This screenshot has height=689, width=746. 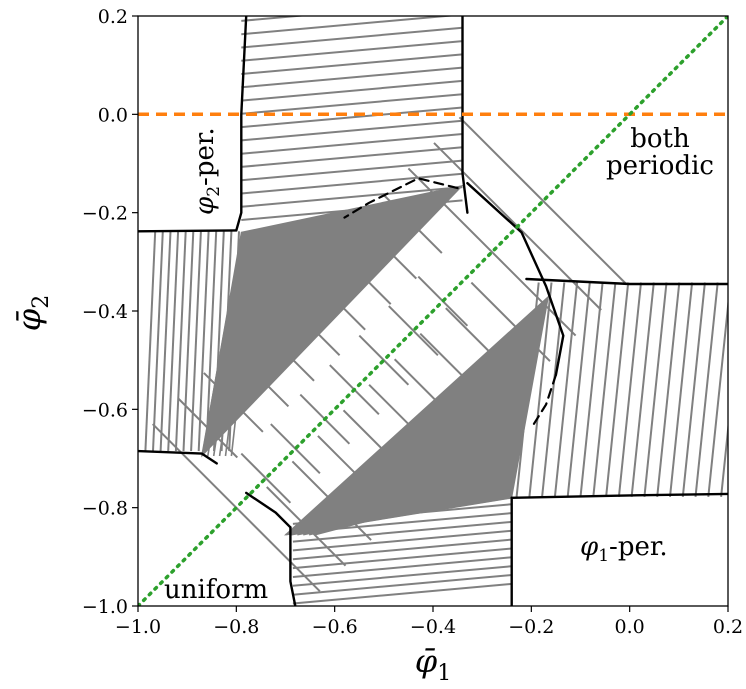 I want to click on boundary-phi1-right-lower, so click(x=619, y=495).